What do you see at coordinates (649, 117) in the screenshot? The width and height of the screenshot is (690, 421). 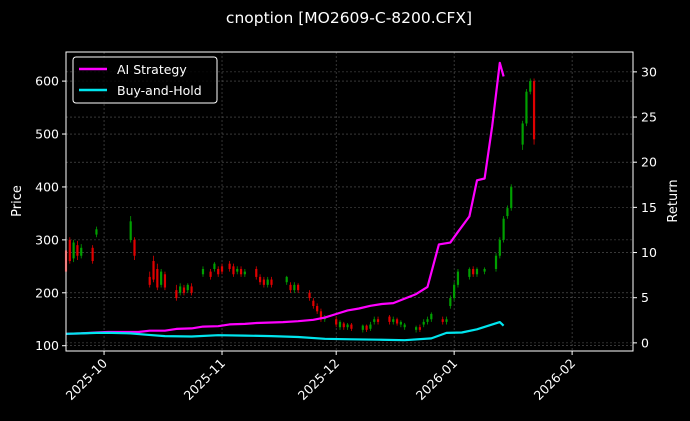 I see `y-right-tick-label: 25` at bounding box center [649, 117].